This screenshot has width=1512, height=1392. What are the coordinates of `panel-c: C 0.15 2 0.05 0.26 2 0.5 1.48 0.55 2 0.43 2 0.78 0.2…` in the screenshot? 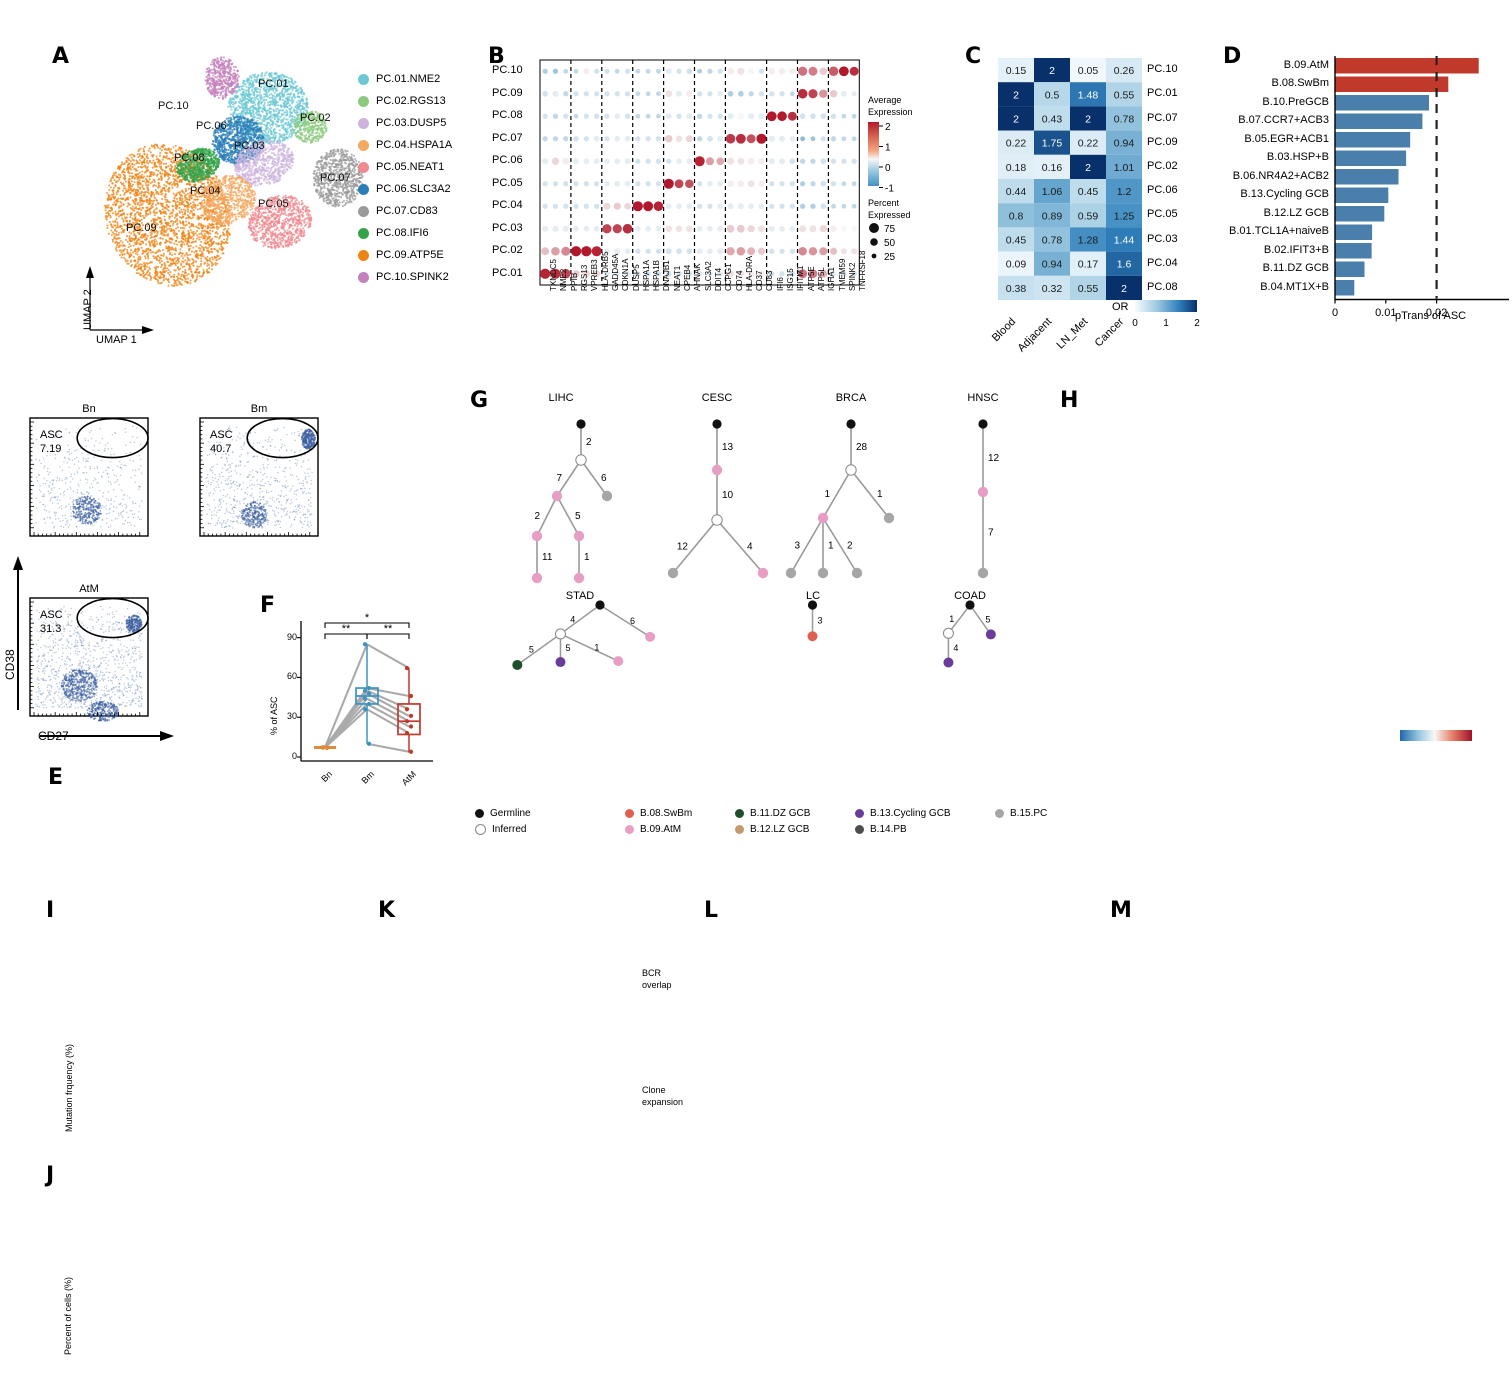 It's located at (1087, 190).